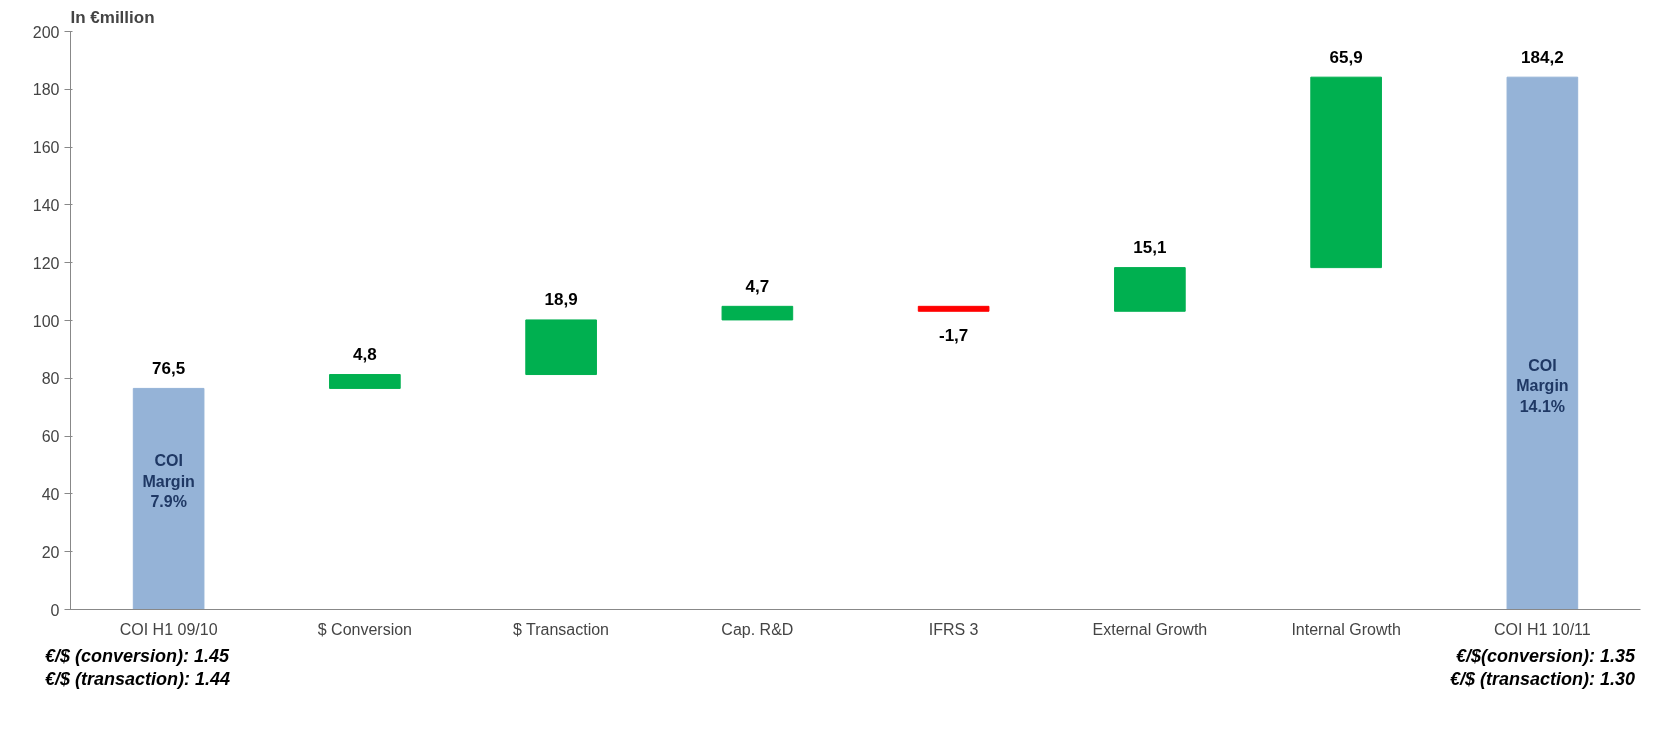  What do you see at coordinates (138, 679) in the screenshot?
I see `text: €/$ (transaction): 1.44` at bounding box center [138, 679].